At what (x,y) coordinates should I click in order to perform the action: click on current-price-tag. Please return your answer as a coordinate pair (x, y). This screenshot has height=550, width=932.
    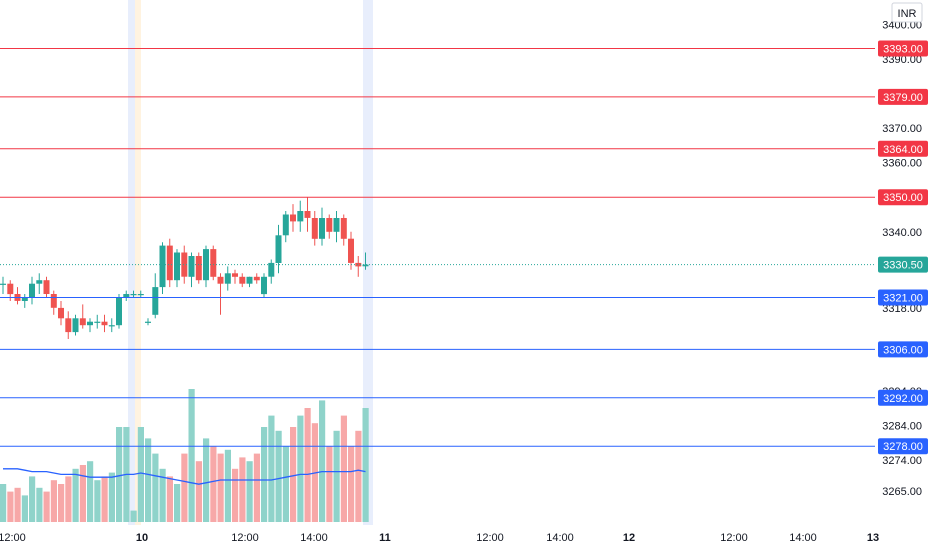
    Looking at the image, I should click on (903, 264).